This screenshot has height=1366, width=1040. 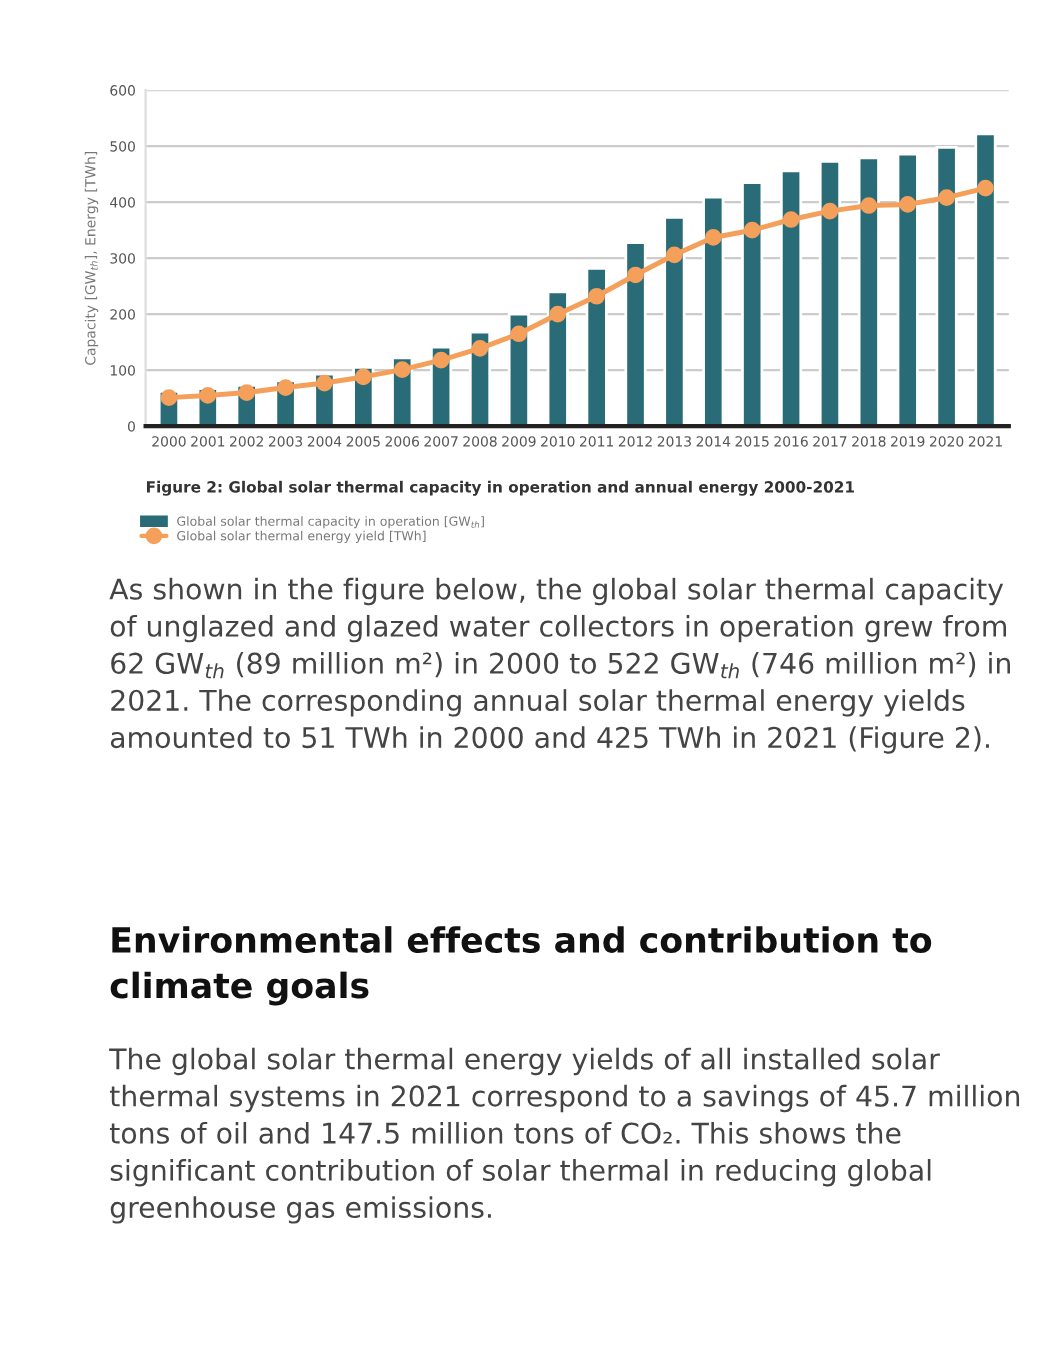 What do you see at coordinates (521, 966) in the screenshot?
I see `text: Environmental effects and contribution to climate goals` at bounding box center [521, 966].